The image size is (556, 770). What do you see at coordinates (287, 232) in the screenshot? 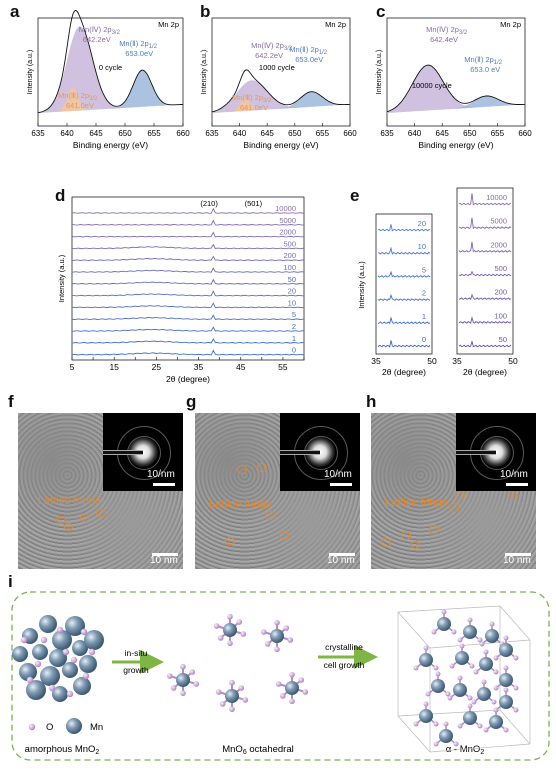
I see `xrd-curve-label: 2000` at bounding box center [287, 232].